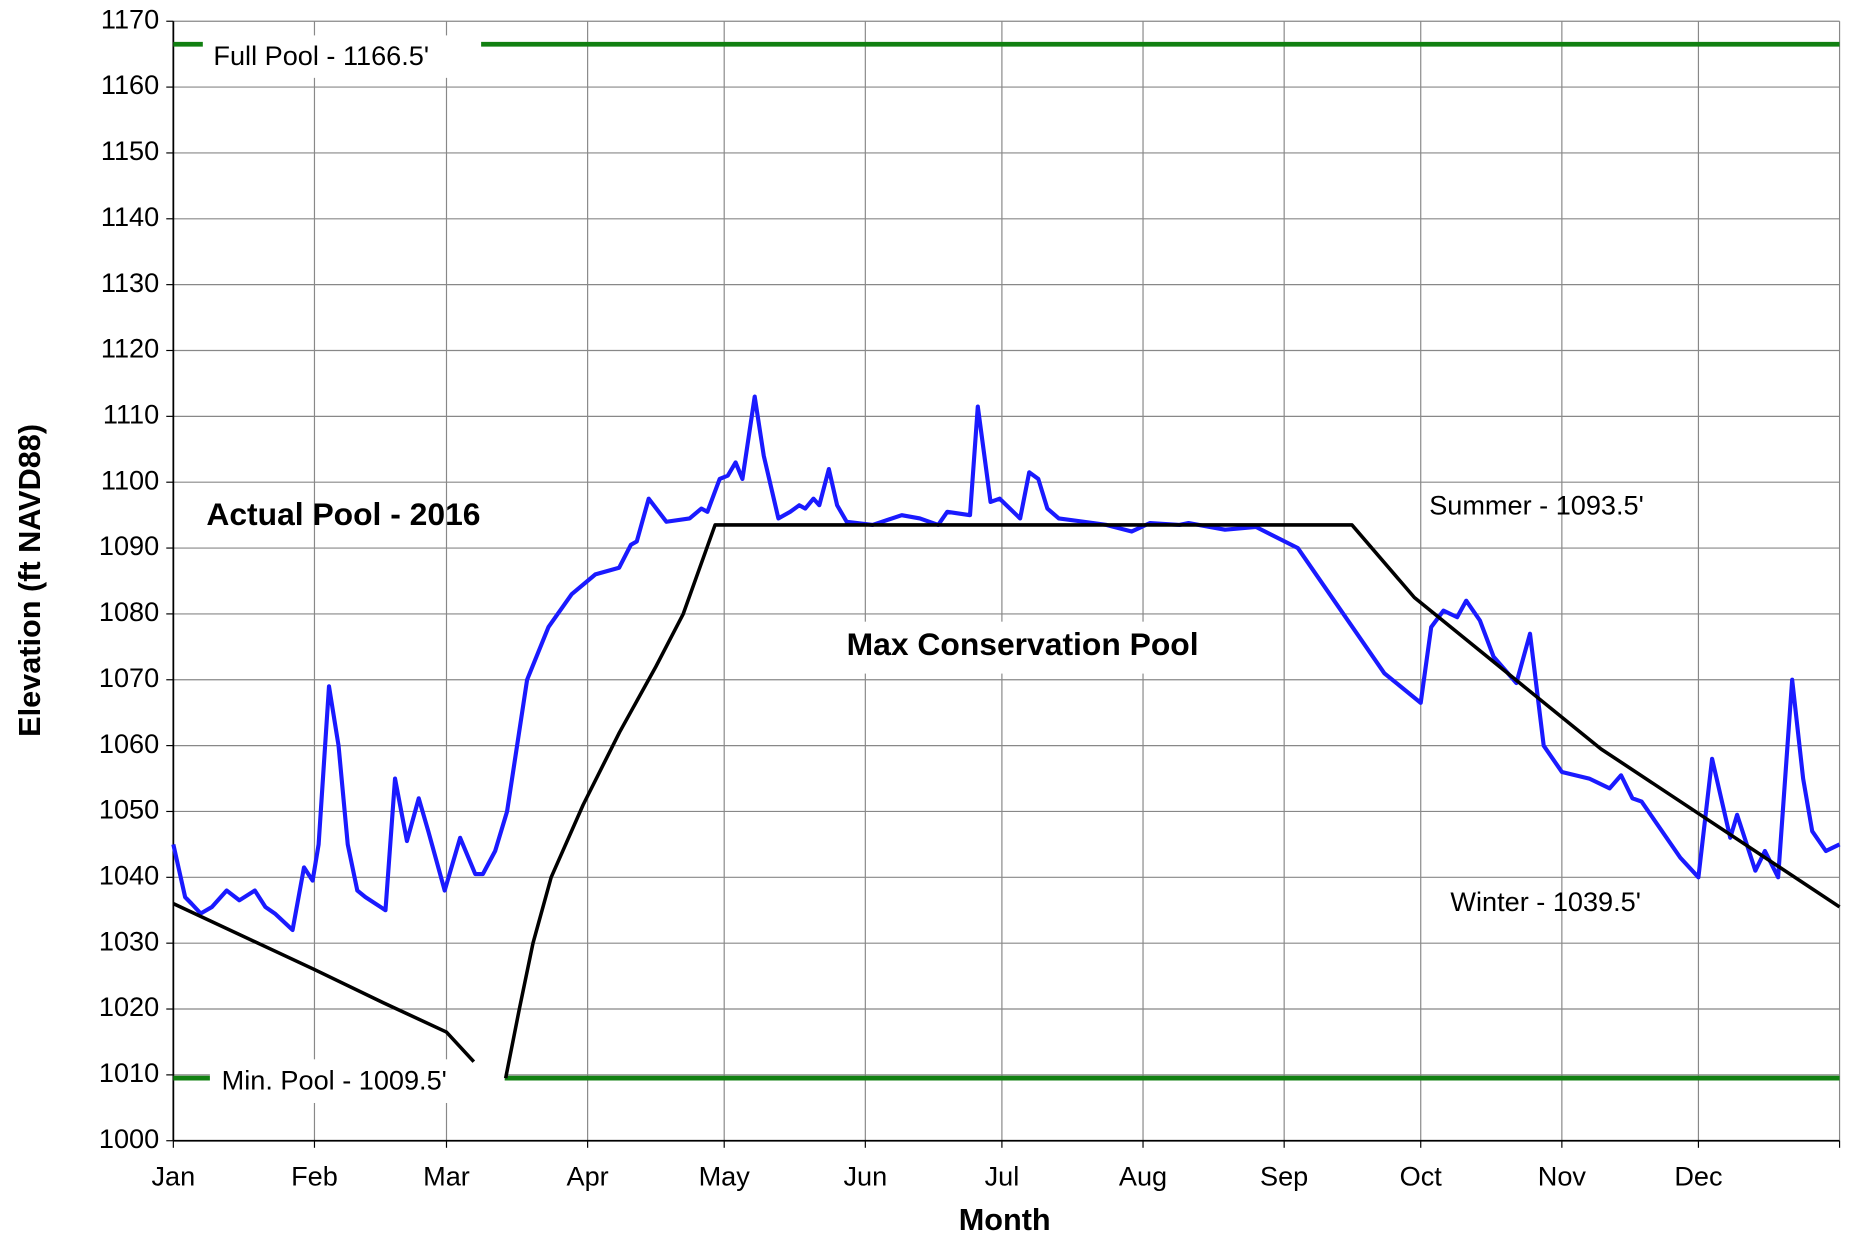 The image size is (1849, 1241). Describe the element at coordinates (1284, 1176) in the screenshot. I see `x-tick-label: Sep` at that location.